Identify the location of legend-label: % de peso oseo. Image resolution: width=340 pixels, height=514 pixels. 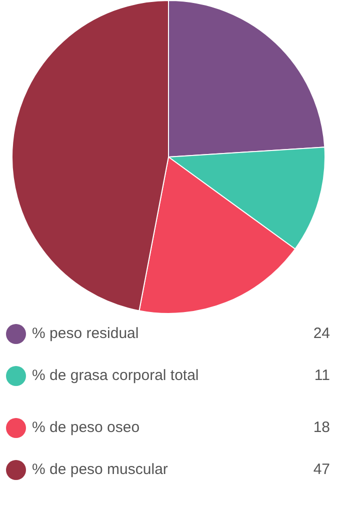
(86, 428).